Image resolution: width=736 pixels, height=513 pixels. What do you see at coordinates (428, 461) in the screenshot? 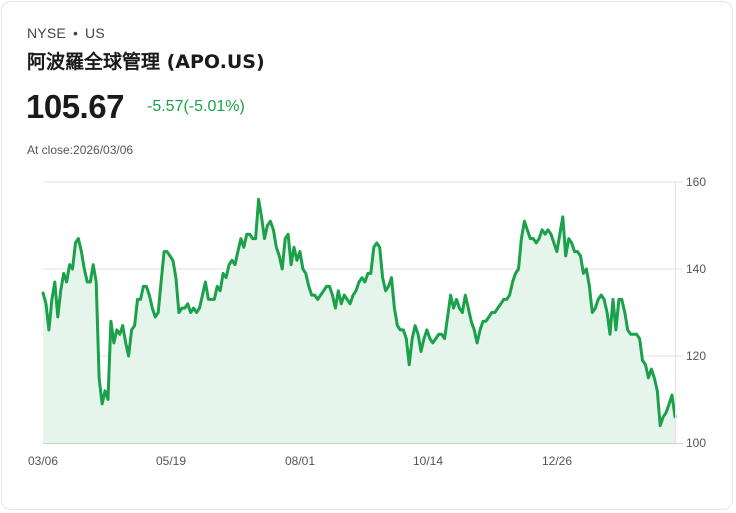
I see `x-tick-label: 10/14` at bounding box center [428, 461].